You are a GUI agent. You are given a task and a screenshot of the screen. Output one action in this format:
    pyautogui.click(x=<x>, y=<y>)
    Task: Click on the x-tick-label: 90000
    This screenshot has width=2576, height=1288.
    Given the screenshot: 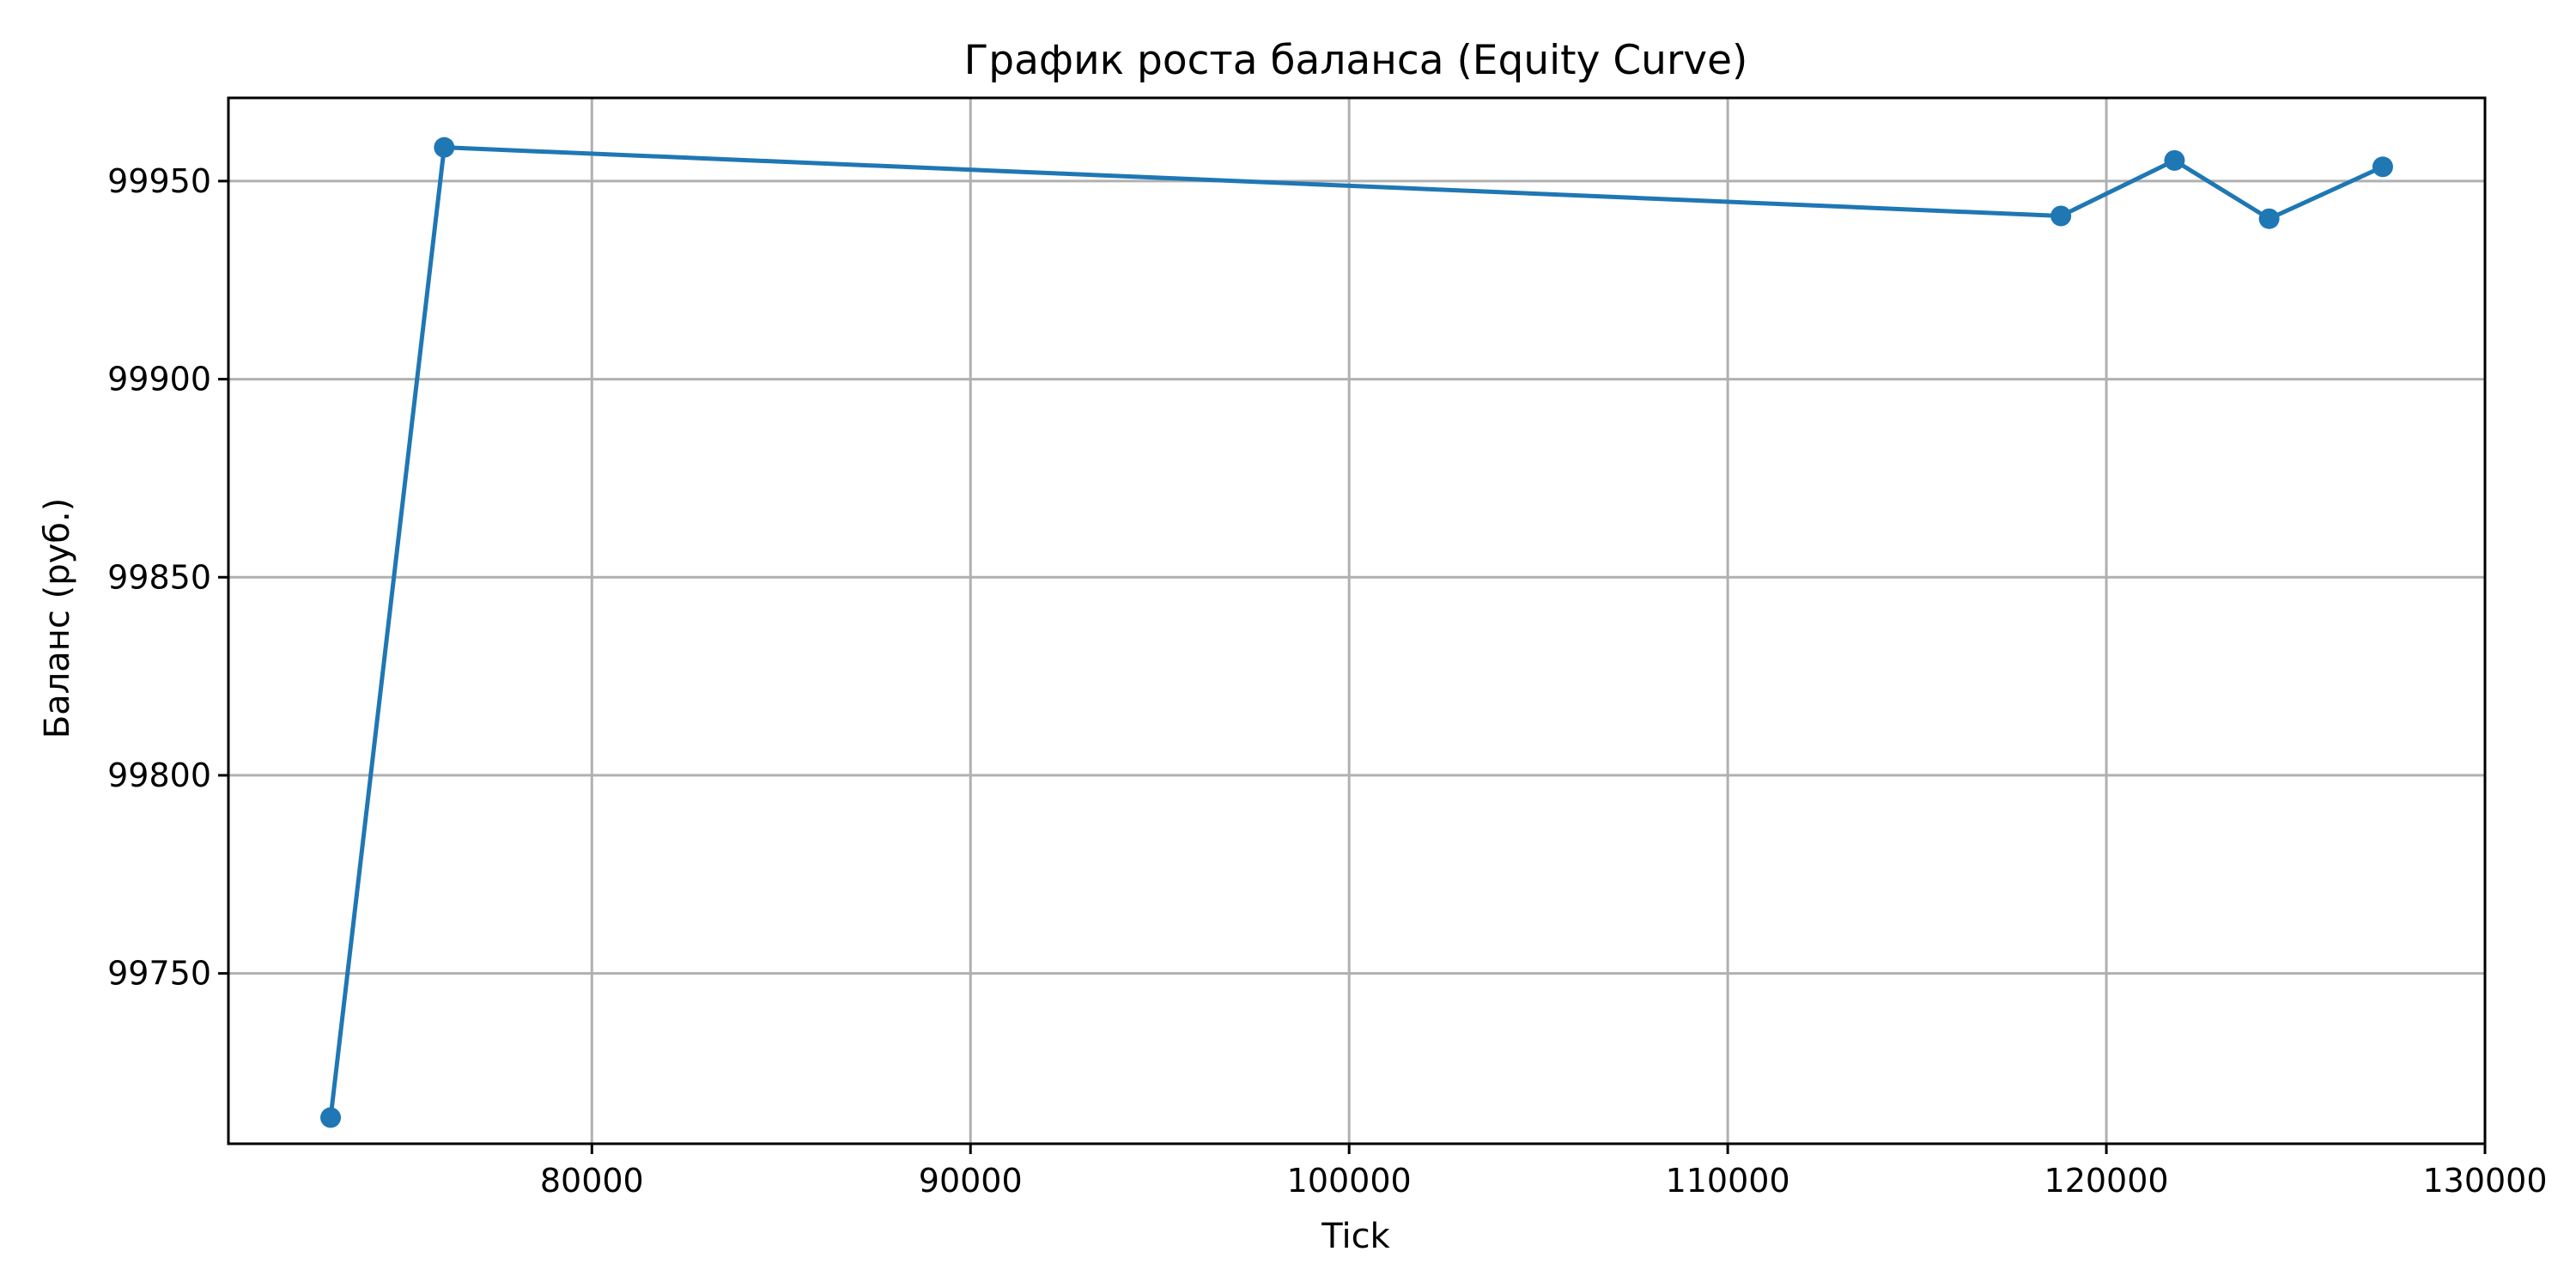 What is the action you would take?
    pyautogui.click(x=971, y=1181)
    